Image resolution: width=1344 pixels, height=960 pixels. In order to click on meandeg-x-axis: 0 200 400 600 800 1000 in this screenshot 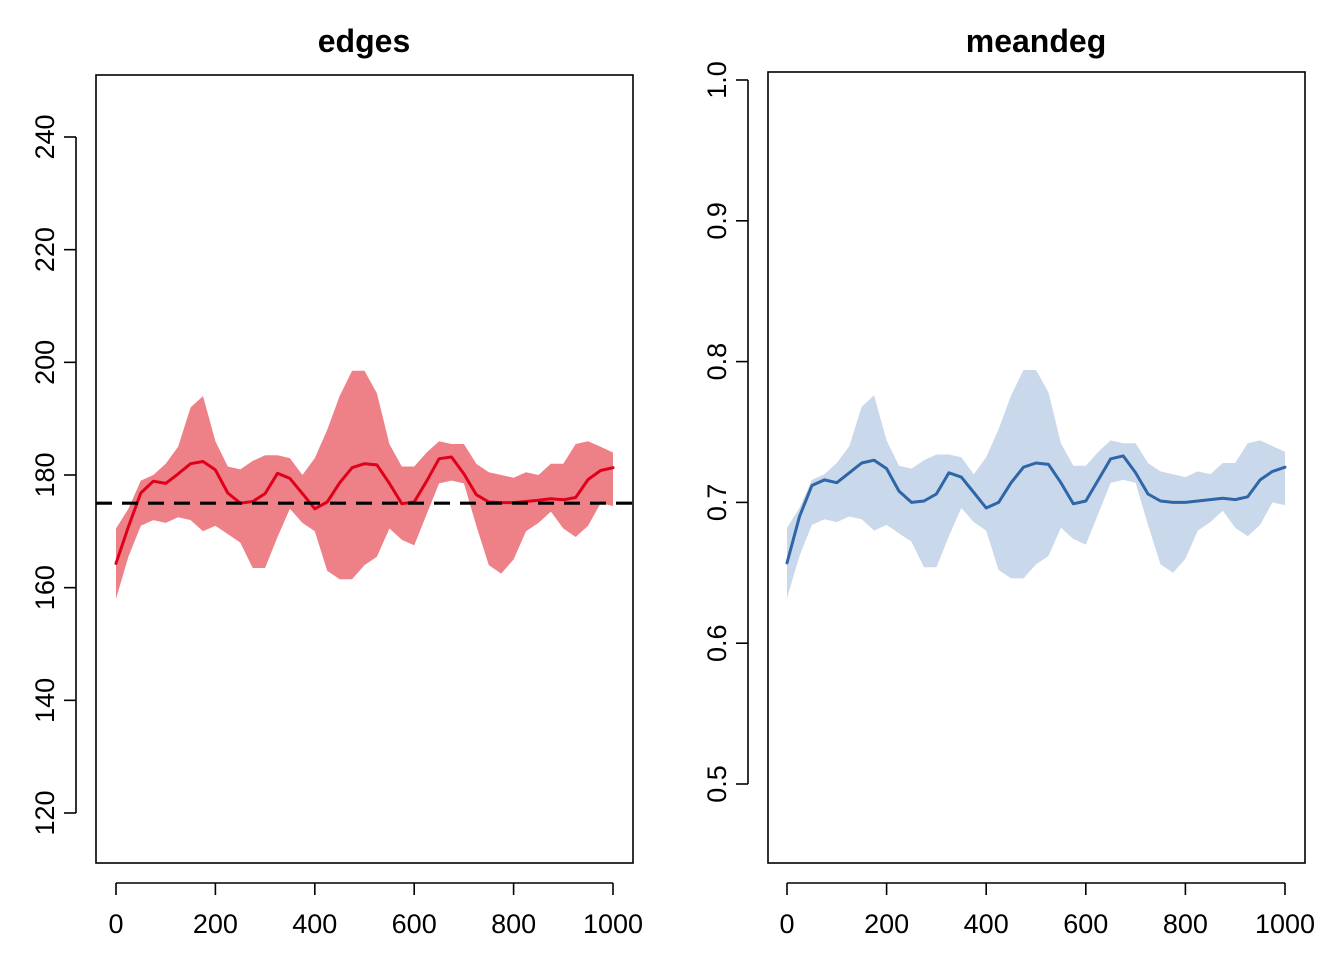, I will do `click(1047, 910)`.